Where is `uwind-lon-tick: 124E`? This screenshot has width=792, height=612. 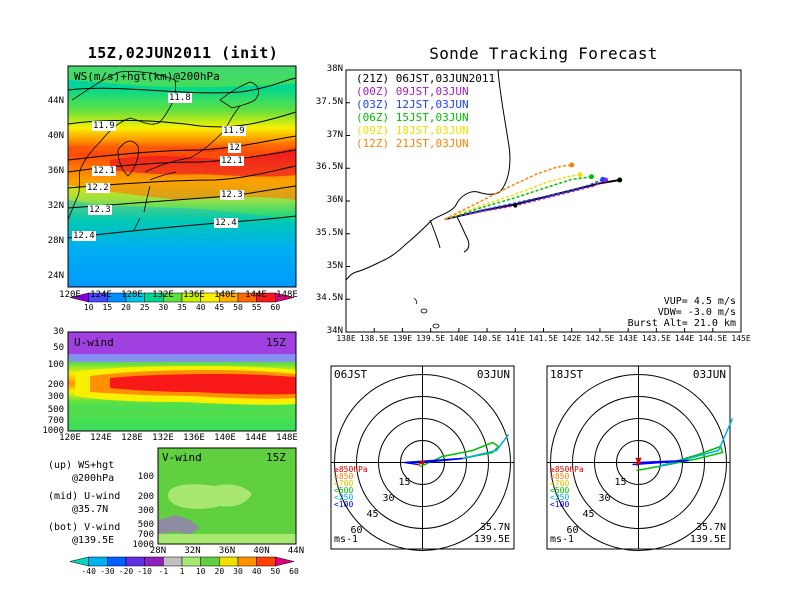 uwind-lon-tick: 124E is located at coordinates (101, 438).